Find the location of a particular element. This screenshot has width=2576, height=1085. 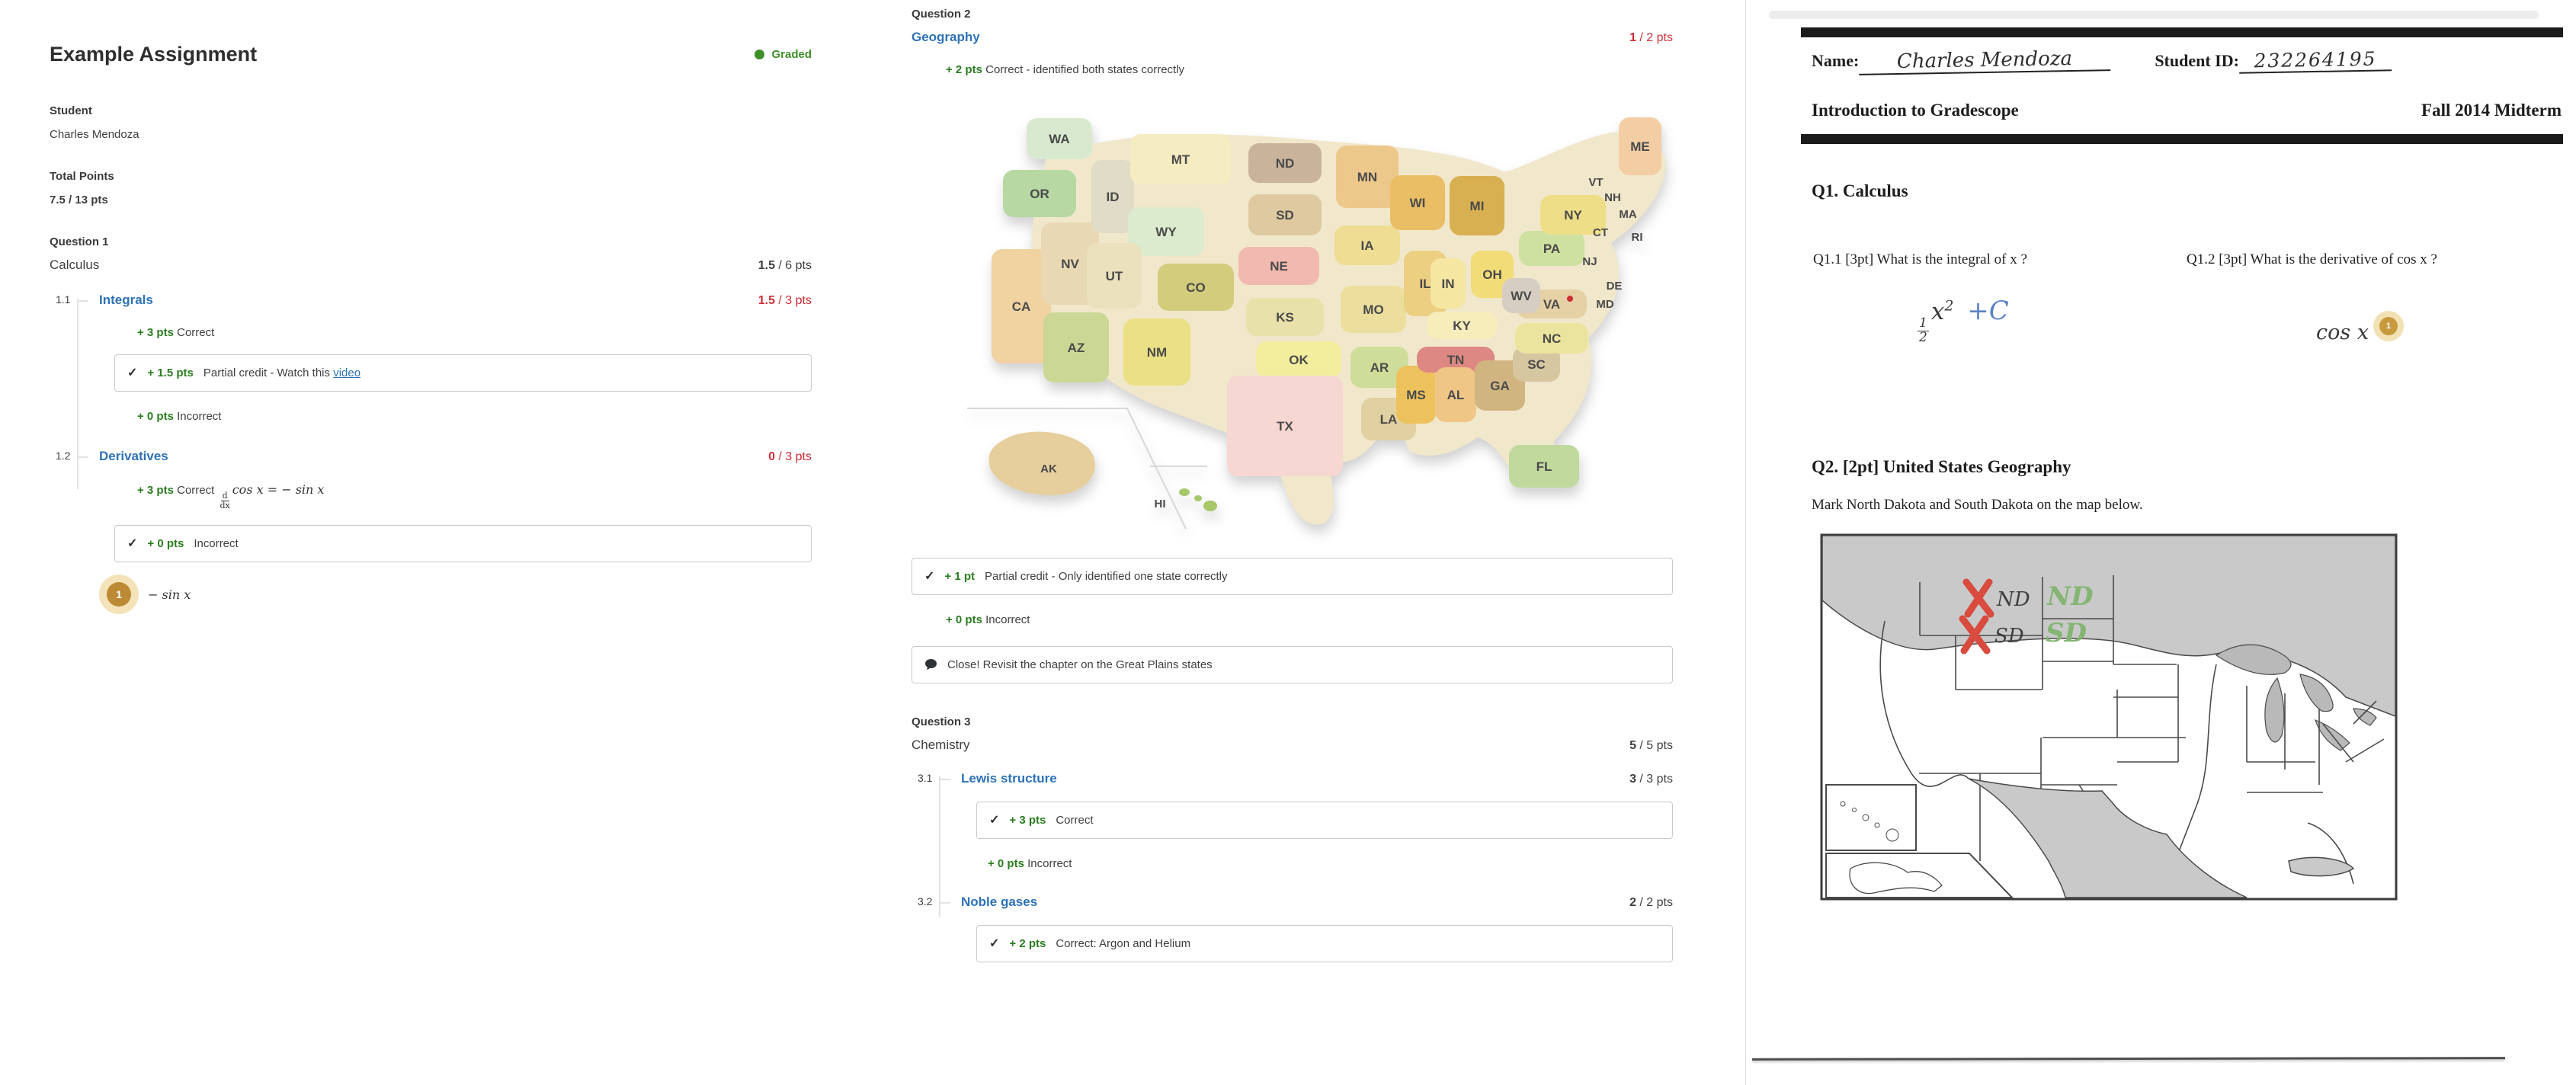

rubric-item-correct: + 3 pts Correct is located at coordinates (176, 332).